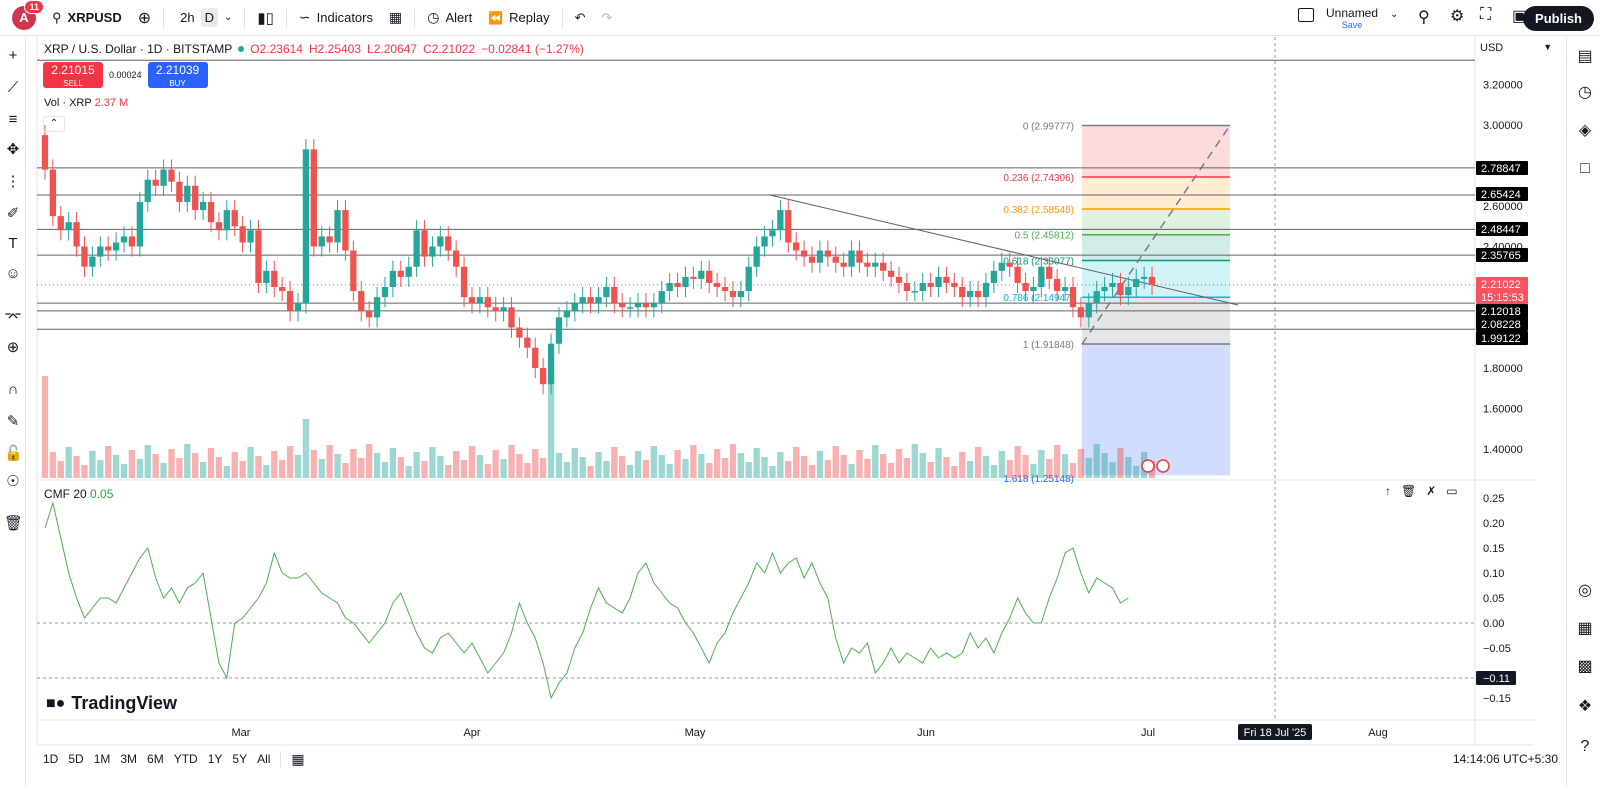 This screenshot has width=1600, height=787. I want to click on date-range-icon: ▦, so click(298, 758).